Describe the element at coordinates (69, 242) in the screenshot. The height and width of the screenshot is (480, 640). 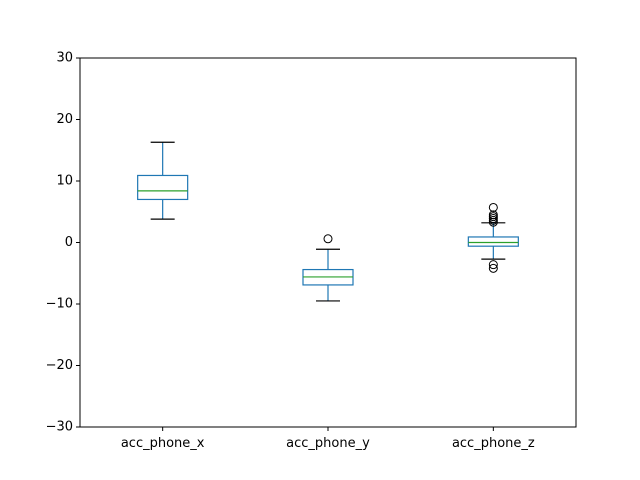
I see `y-tick-label: 0` at that location.